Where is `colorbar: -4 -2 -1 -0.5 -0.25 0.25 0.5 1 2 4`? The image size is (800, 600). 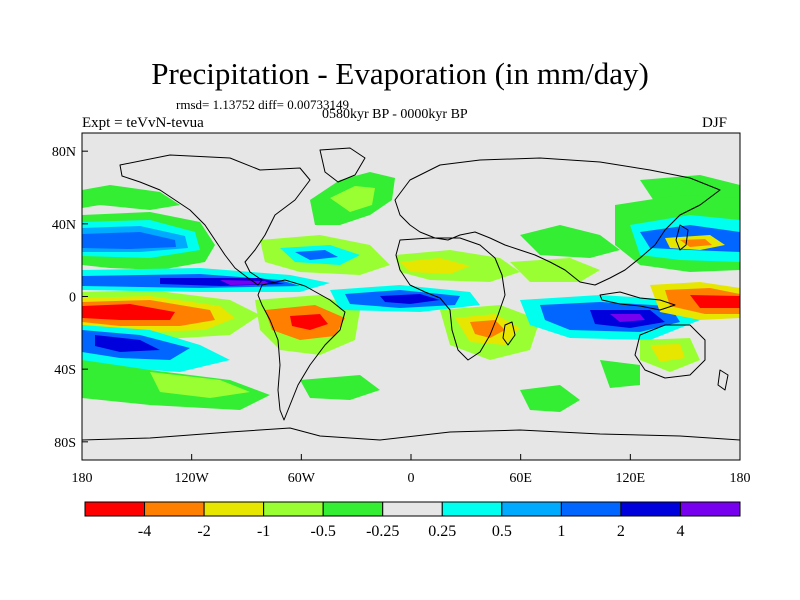 colorbar: -4 -2 -1 -0.5 -0.25 0.25 0.5 1 2 4 is located at coordinates (412, 520).